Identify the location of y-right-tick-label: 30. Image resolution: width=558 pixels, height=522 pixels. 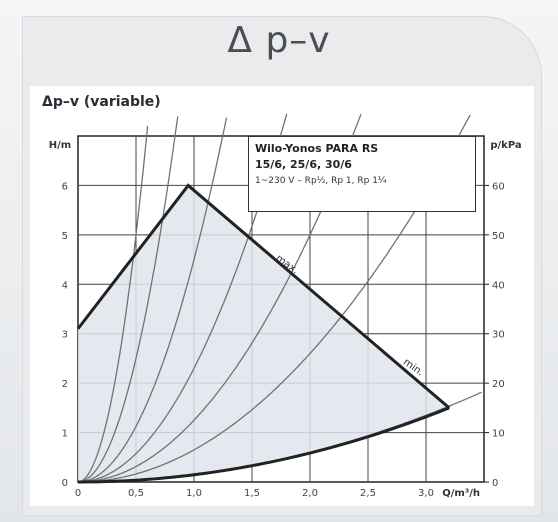
(498, 335).